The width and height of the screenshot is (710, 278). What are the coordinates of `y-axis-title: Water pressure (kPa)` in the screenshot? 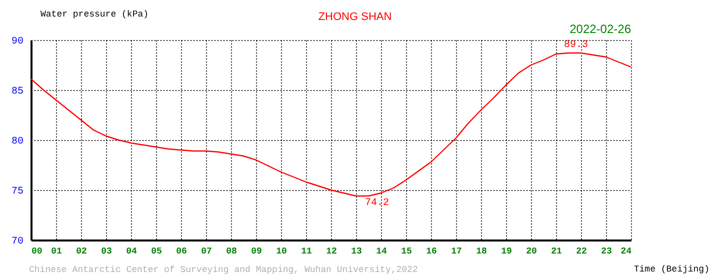 It's located at (94, 15).